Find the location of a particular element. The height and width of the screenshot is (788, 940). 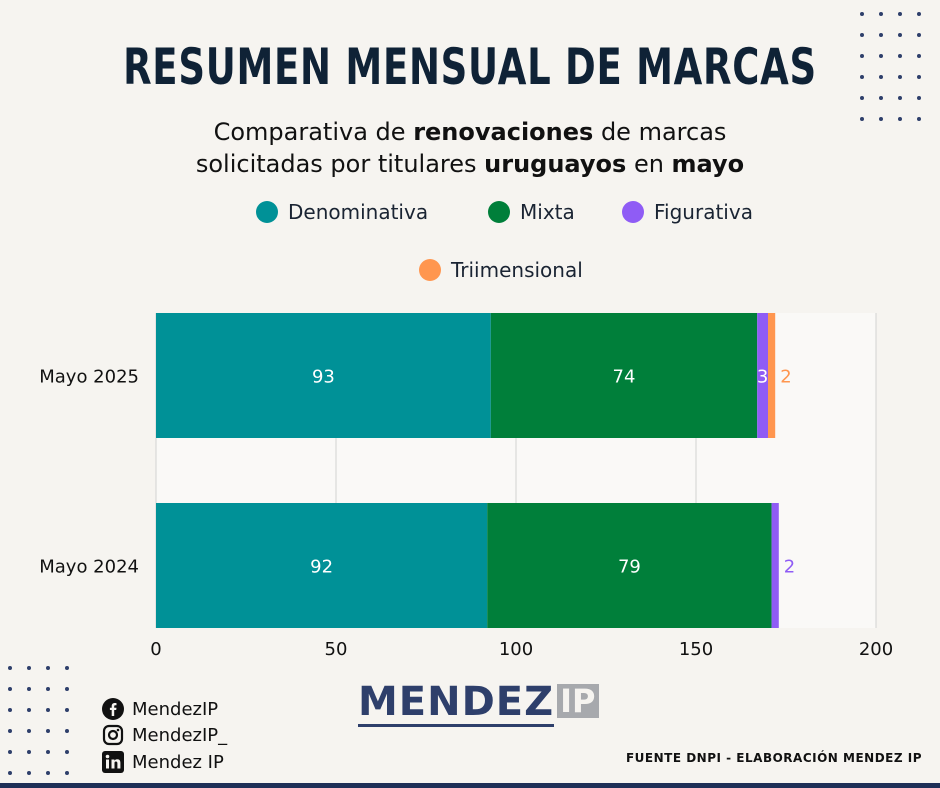

legend-item-figurativa: Figurativa is located at coordinates (687, 212).